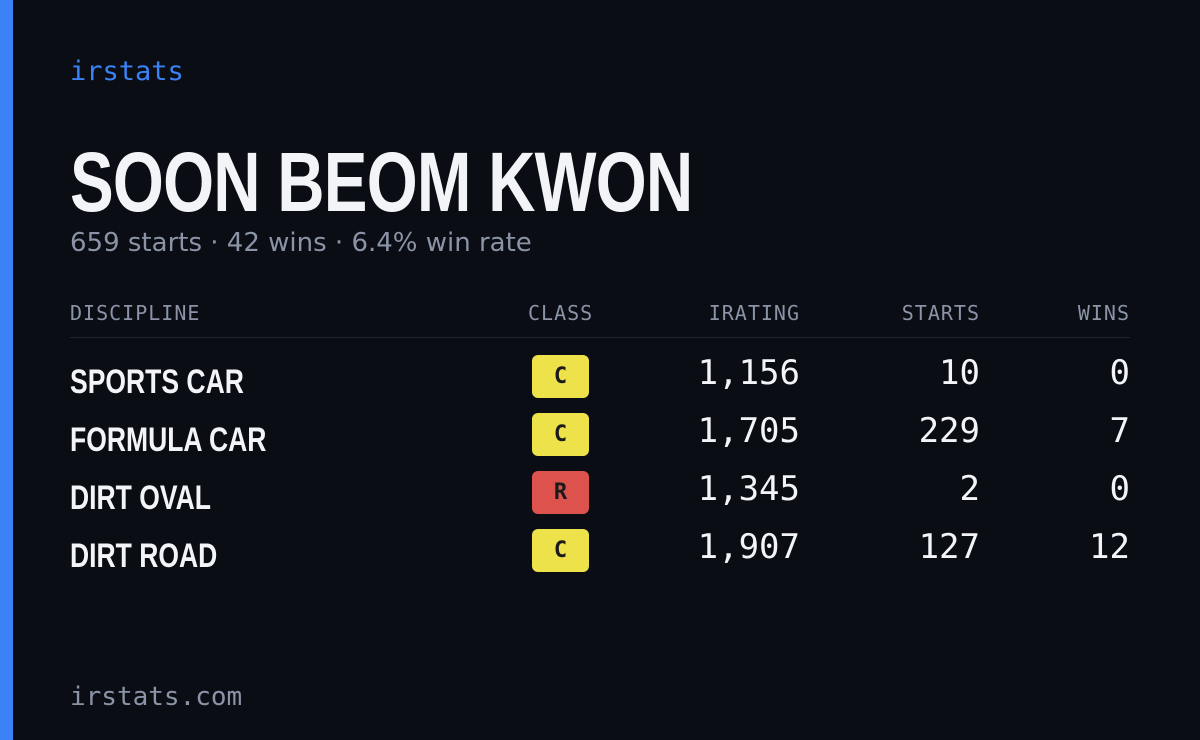 The image size is (1200, 740). I want to click on irating: 1,705, so click(748, 431).